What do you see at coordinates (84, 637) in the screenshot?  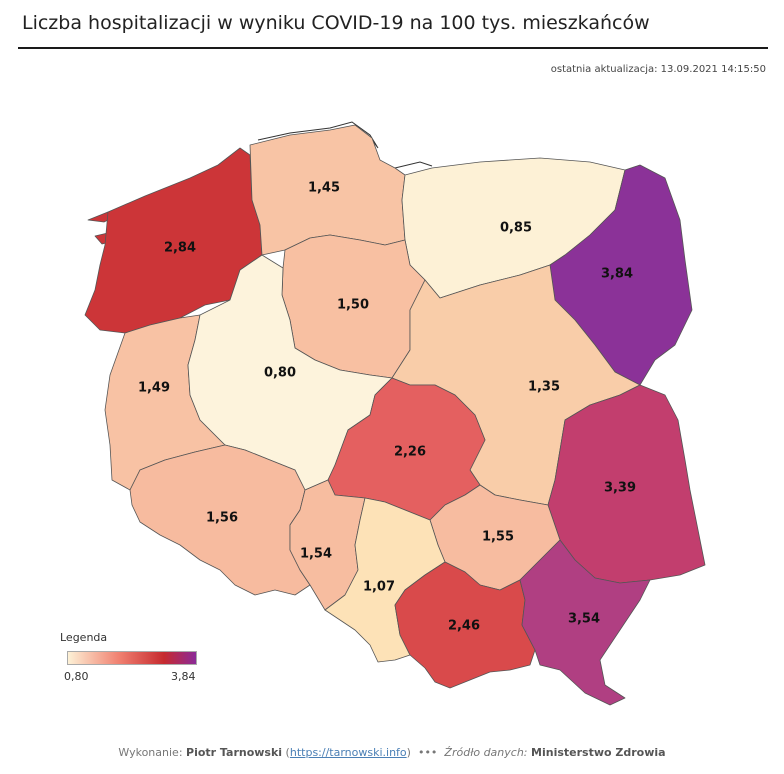 I see `legend-title: Legenda` at bounding box center [84, 637].